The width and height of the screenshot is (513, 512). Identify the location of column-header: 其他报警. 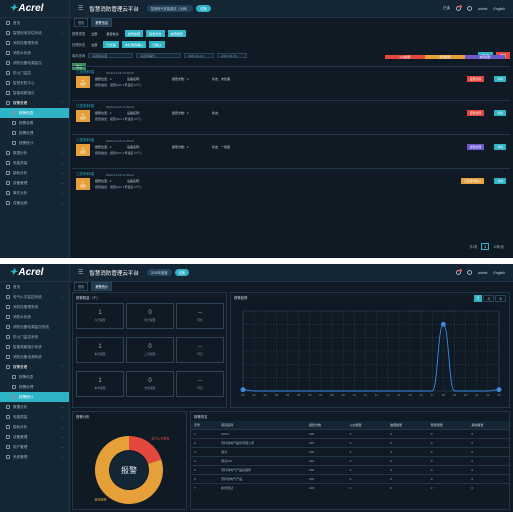
(488, 425).